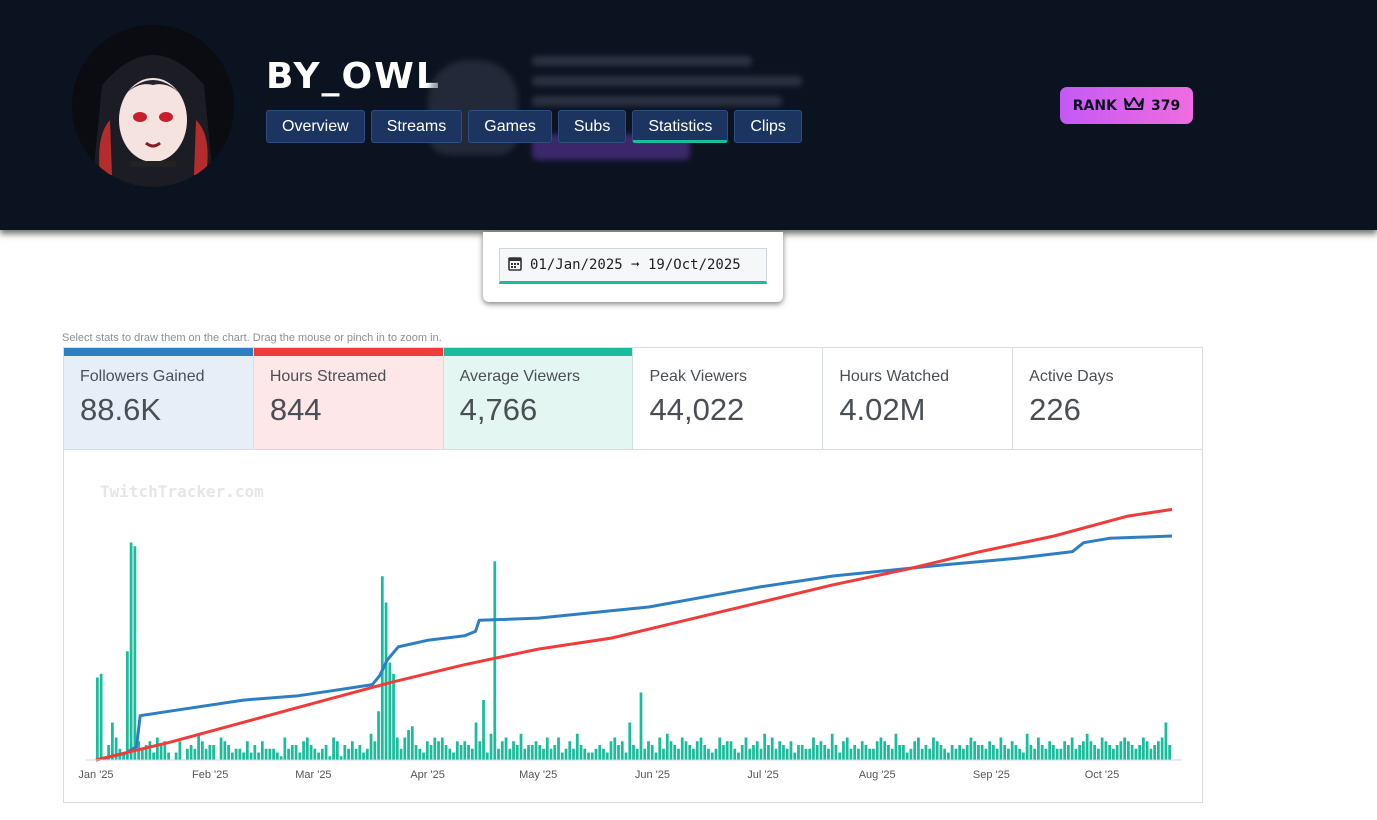 This screenshot has height=820, width=1377. Describe the element at coordinates (315, 126) in the screenshot. I see `tab-overview: Overview` at that location.